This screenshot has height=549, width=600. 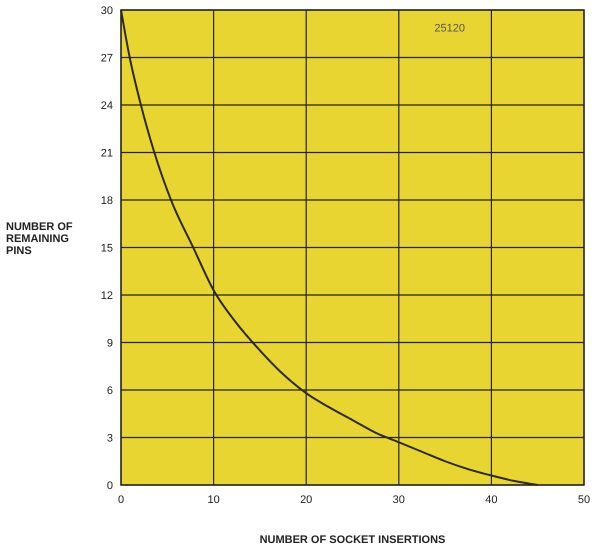 What do you see at coordinates (109, 344) in the screenshot?
I see `y-tick-label: 9` at bounding box center [109, 344].